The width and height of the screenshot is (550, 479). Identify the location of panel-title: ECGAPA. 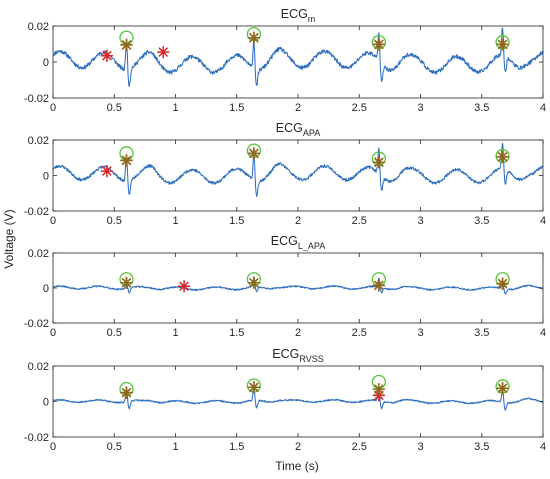
(298, 129).